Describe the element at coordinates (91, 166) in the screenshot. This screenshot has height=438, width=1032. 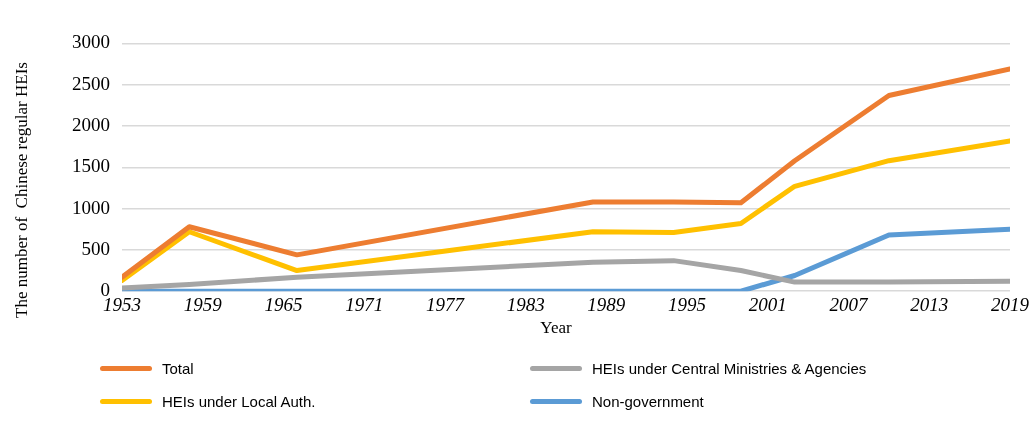
I see `y-tick-label: 1500` at that location.